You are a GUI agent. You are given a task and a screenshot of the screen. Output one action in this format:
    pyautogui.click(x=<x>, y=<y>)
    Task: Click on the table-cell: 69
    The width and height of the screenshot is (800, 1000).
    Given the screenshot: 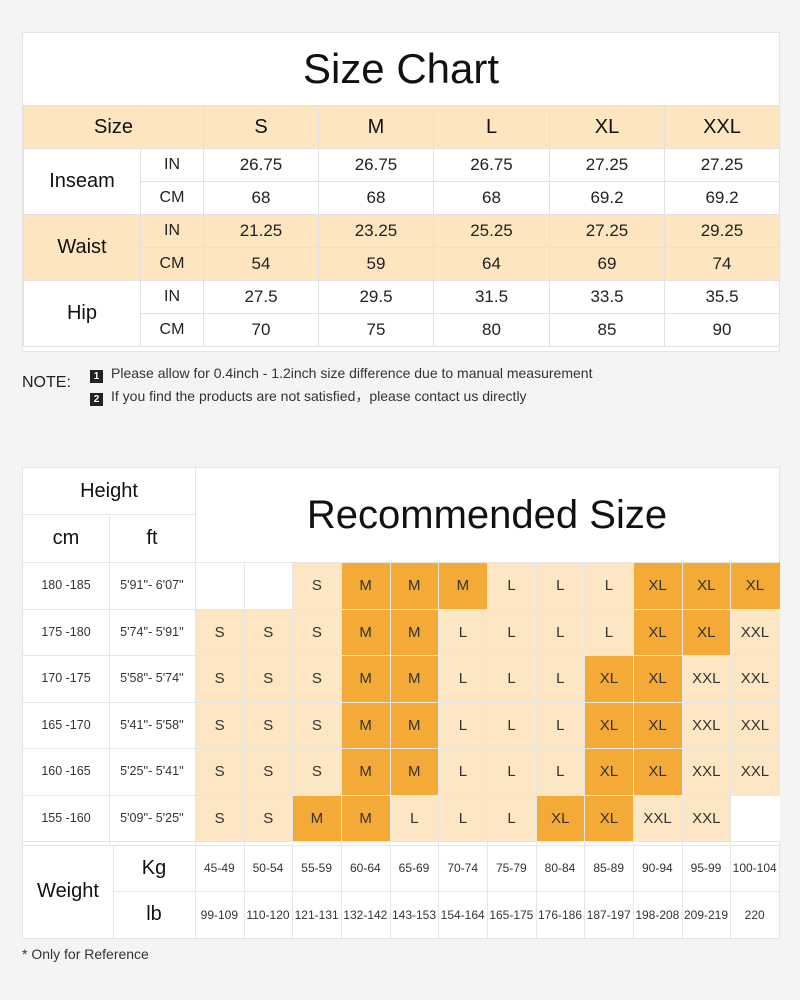 What is the action you would take?
    pyautogui.click(x=607, y=264)
    